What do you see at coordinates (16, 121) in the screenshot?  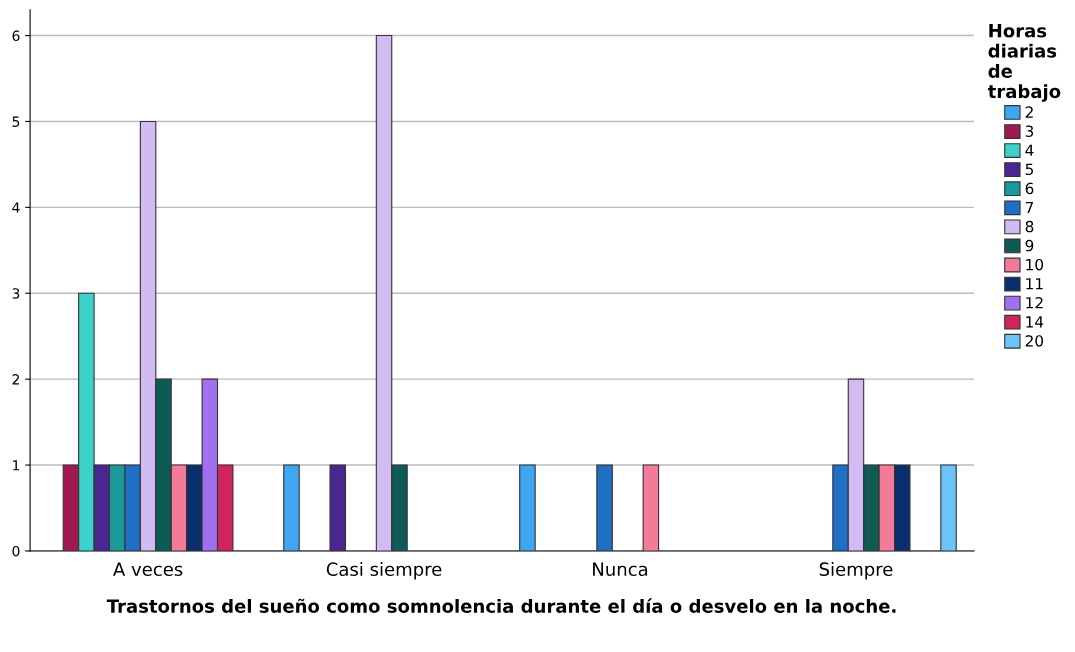 I see `y-tick-label: 5` at bounding box center [16, 121].